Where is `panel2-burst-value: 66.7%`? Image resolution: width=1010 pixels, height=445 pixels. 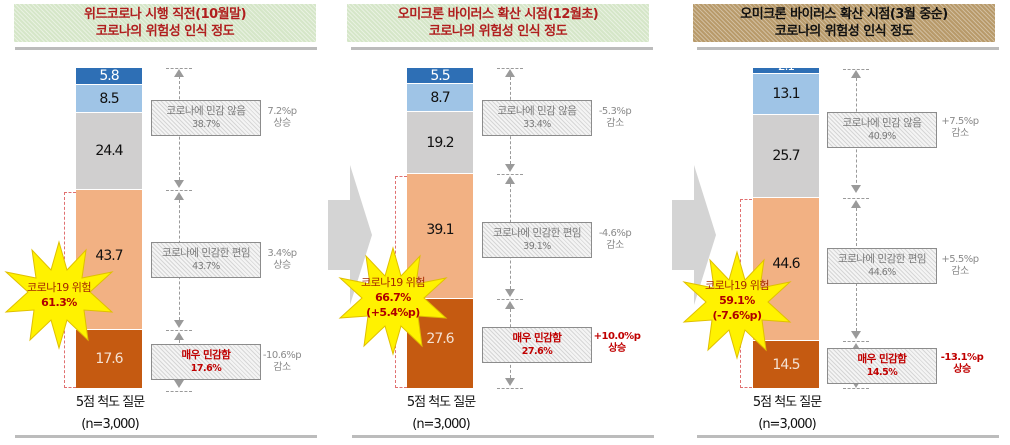
panel2-burst-value: 66.7% is located at coordinates (393, 297).